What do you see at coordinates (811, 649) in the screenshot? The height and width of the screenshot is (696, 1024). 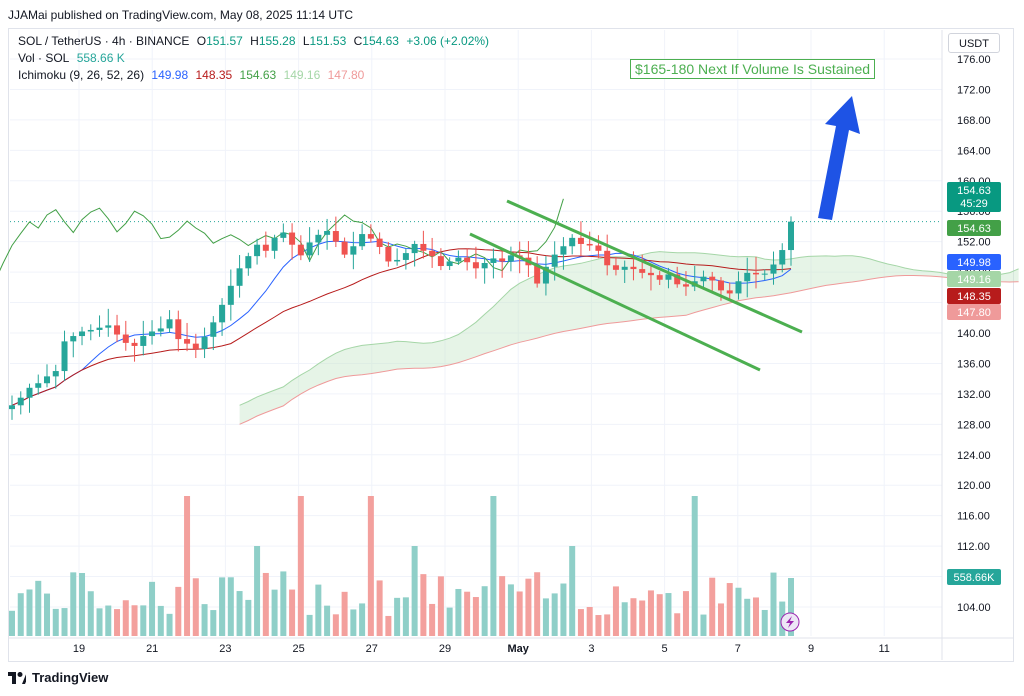 I see `x-tick-label: 9` at bounding box center [811, 649].